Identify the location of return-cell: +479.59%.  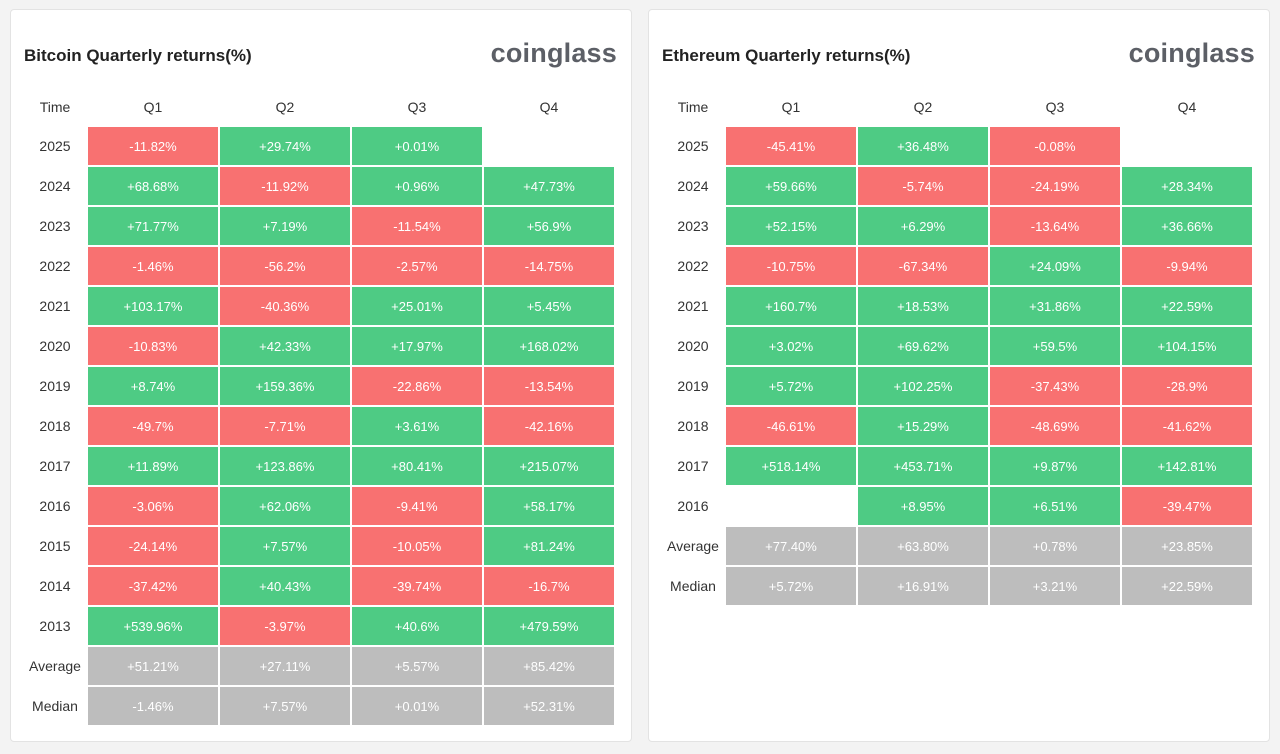
(549, 626).